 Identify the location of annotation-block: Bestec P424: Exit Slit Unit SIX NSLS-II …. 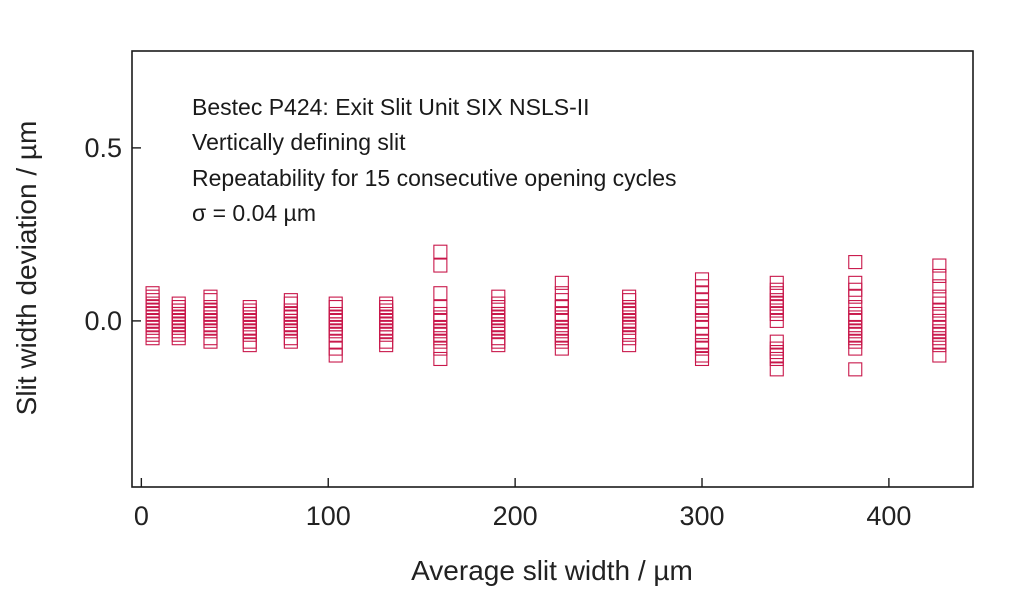
(434, 160).